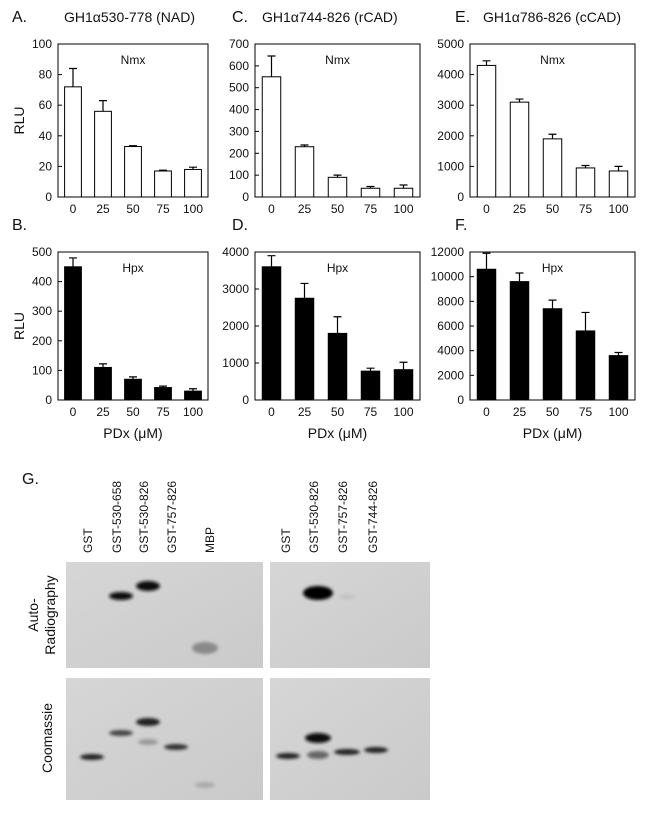 Image resolution: width=654 pixels, height=819 pixels. I want to click on y-tick-label: 40, so click(46, 136).